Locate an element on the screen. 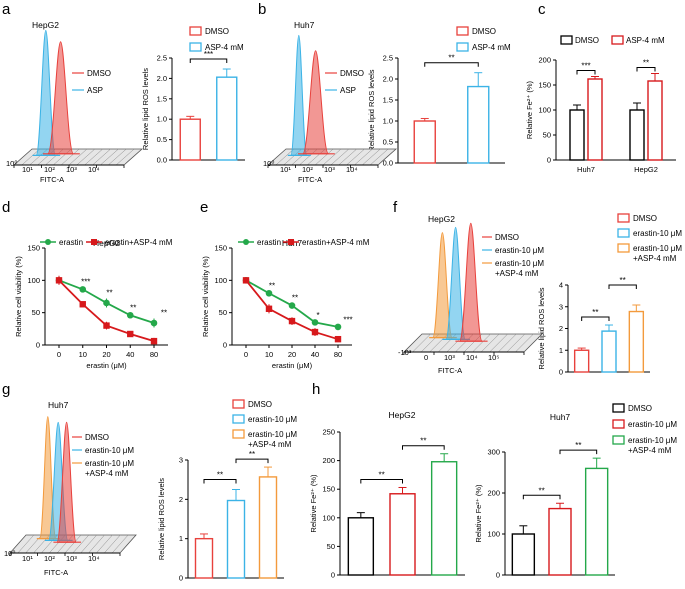 Image resolution: width=685 pixels, height=589 pixels. flow-title-g: Huh7 is located at coordinates (58, 405).